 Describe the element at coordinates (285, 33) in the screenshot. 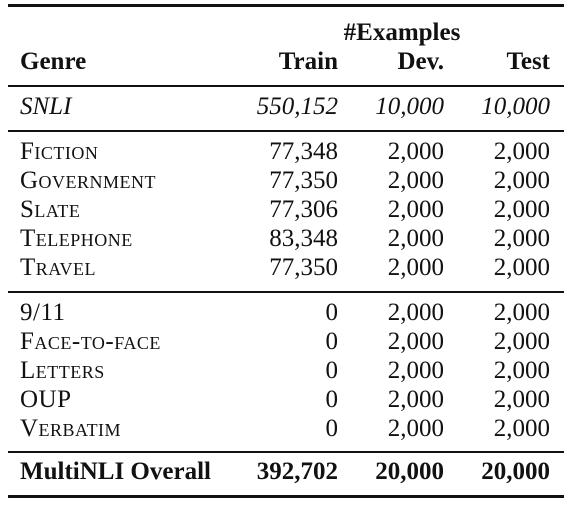

I see `group-header-row: #Examples` at that location.